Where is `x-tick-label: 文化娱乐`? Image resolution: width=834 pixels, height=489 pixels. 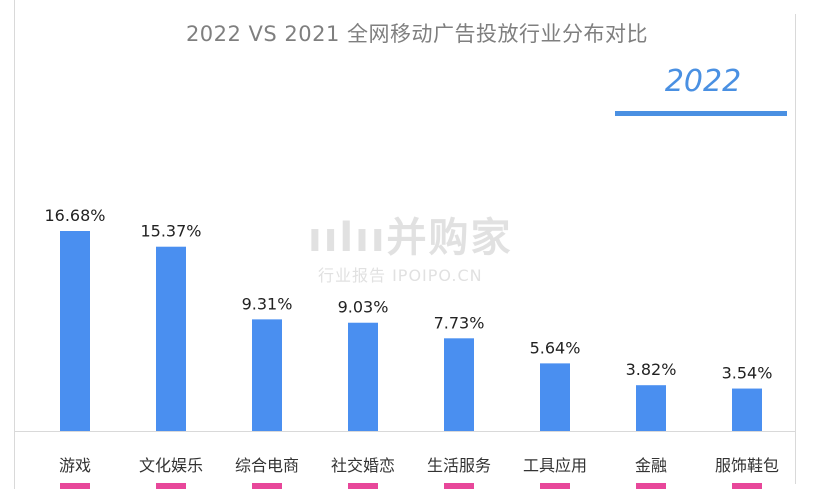
x-tick-label: 文化娱乐 is located at coordinates (171, 465).